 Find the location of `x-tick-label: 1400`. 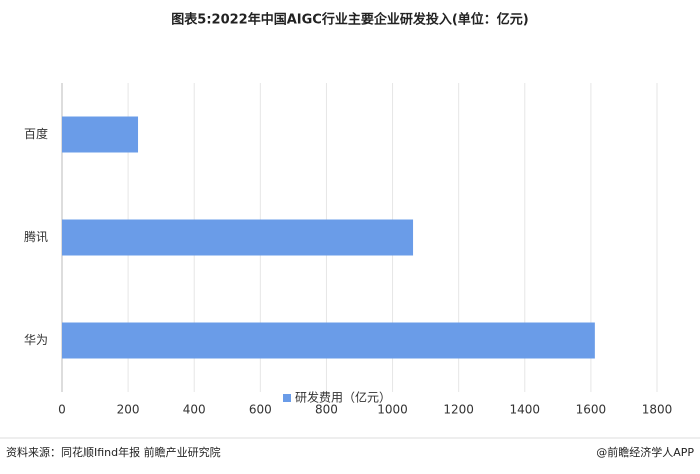

x-tick-label: 1400 is located at coordinates (525, 410).